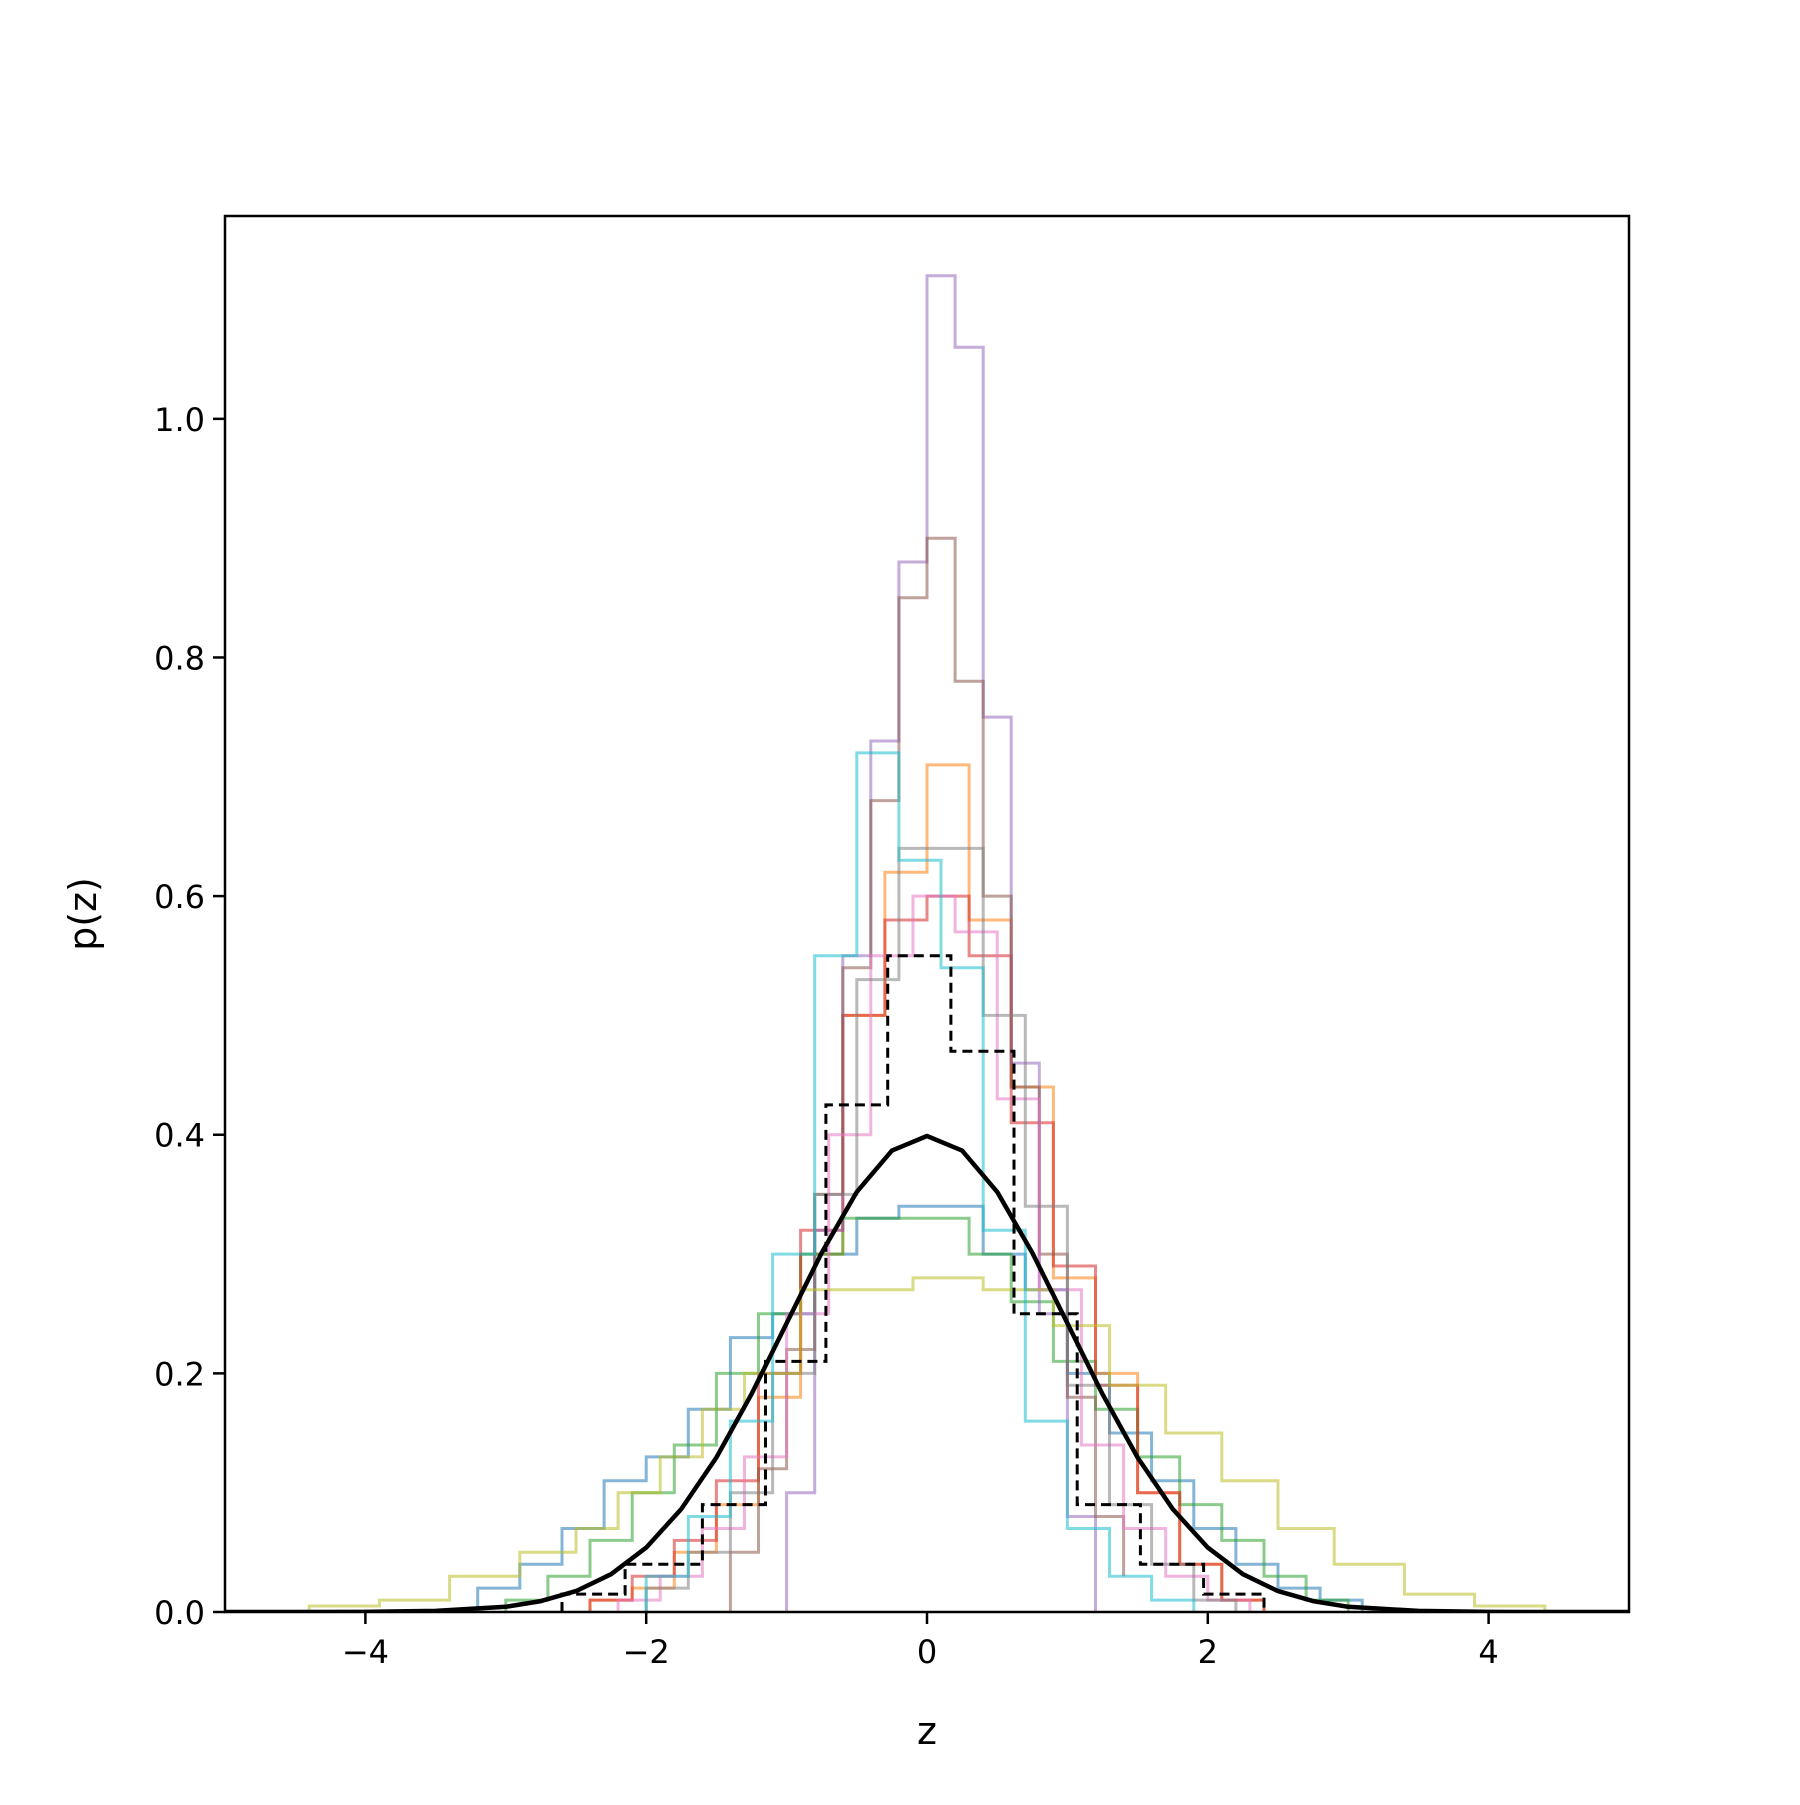 The width and height of the screenshot is (1800, 1805). What do you see at coordinates (179, 1613) in the screenshot?
I see `y-tick-label: 0.0` at bounding box center [179, 1613].